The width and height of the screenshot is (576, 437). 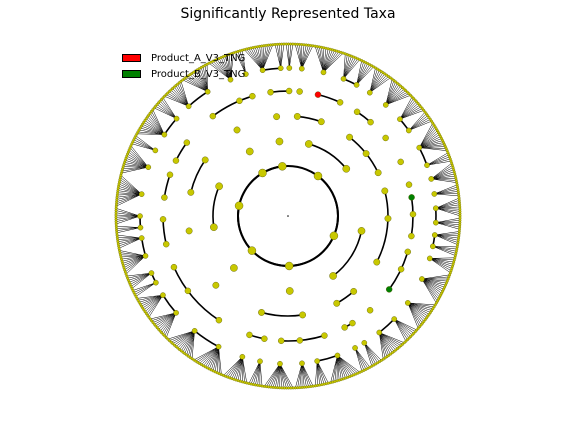 What do you see at coordinates (198, 58) in the screenshot?
I see `legend-label: Product_A_V3_TNG` at bounding box center [198, 58].